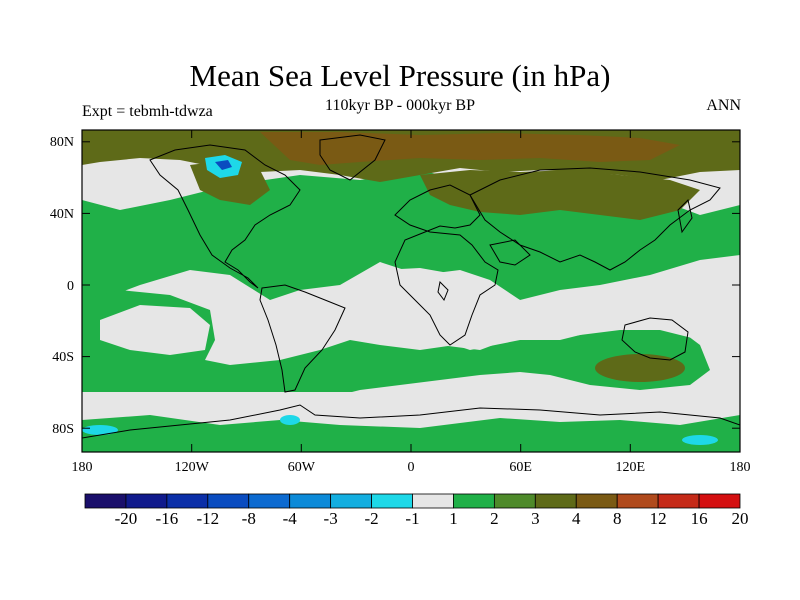 This screenshot has width=800, height=600. What do you see at coordinates (576, 518) in the screenshot?
I see `colorbar-label: 4` at bounding box center [576, 518].